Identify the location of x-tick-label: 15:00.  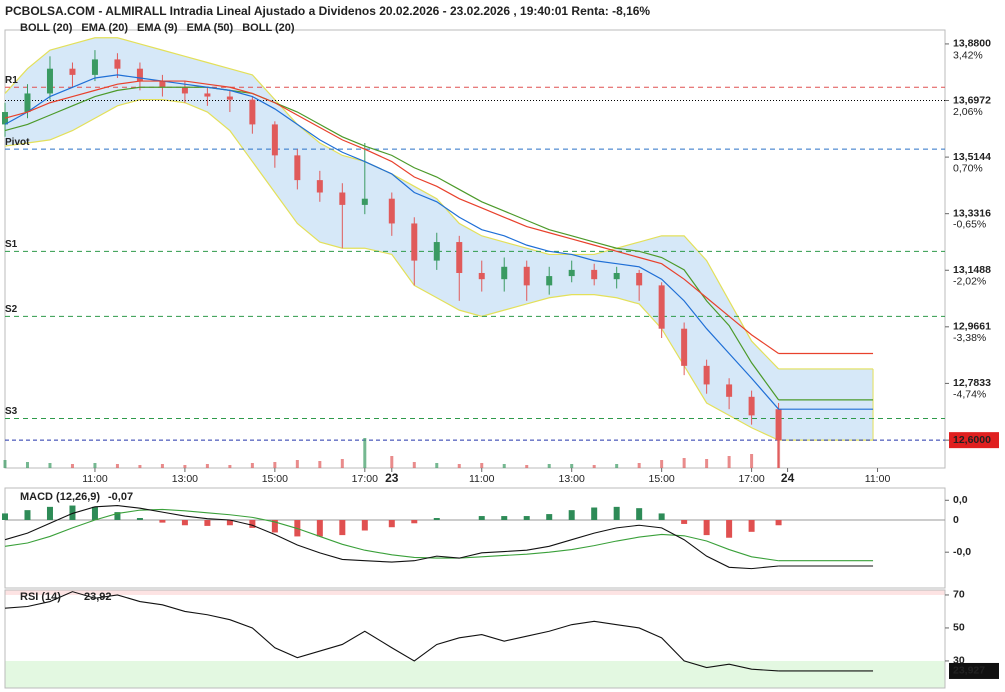
(662, 479).